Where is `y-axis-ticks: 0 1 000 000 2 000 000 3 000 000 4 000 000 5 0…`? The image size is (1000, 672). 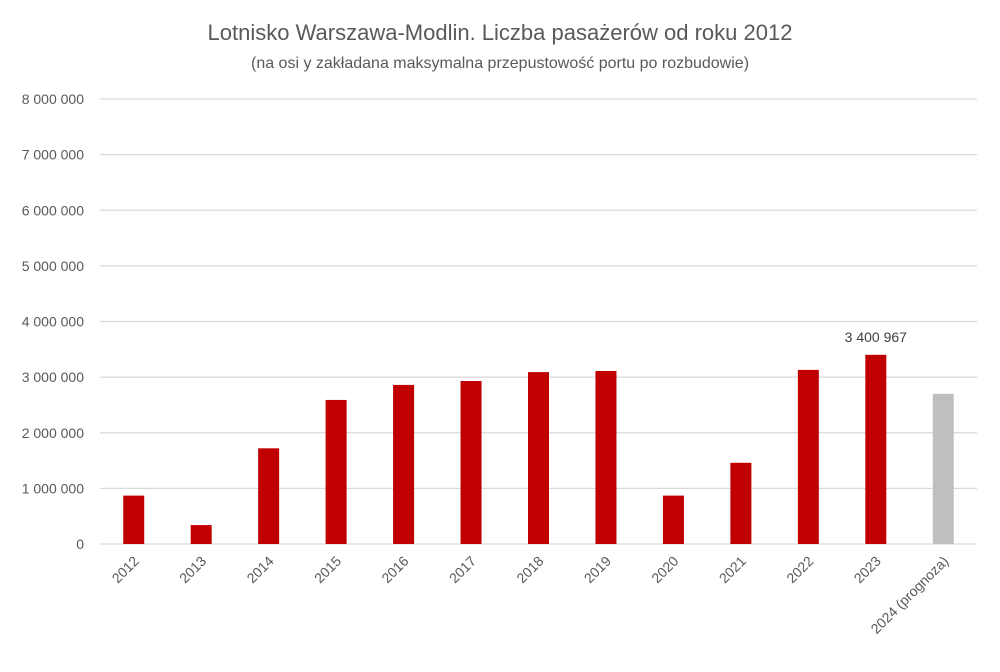
y-axis-ticks: 0 1 000 000 2 000 000 3 000 000 4 000 000 5 0… is located at coordinates (53, 321).